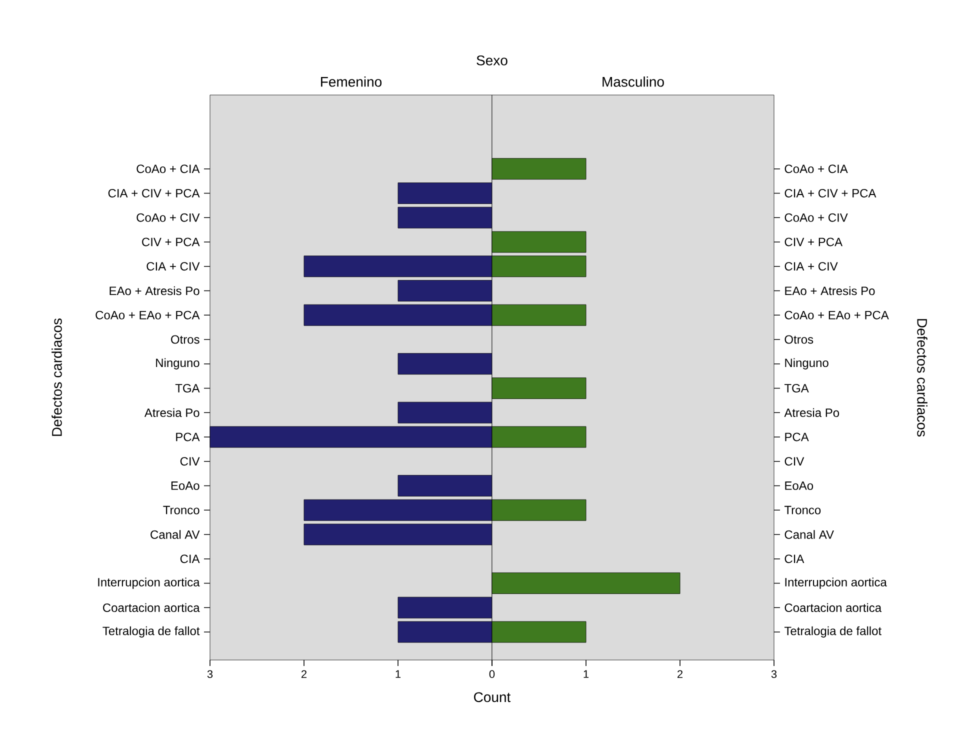  I want to click on y2-axis-title: Defectos cardiacos, so click(922, 377).